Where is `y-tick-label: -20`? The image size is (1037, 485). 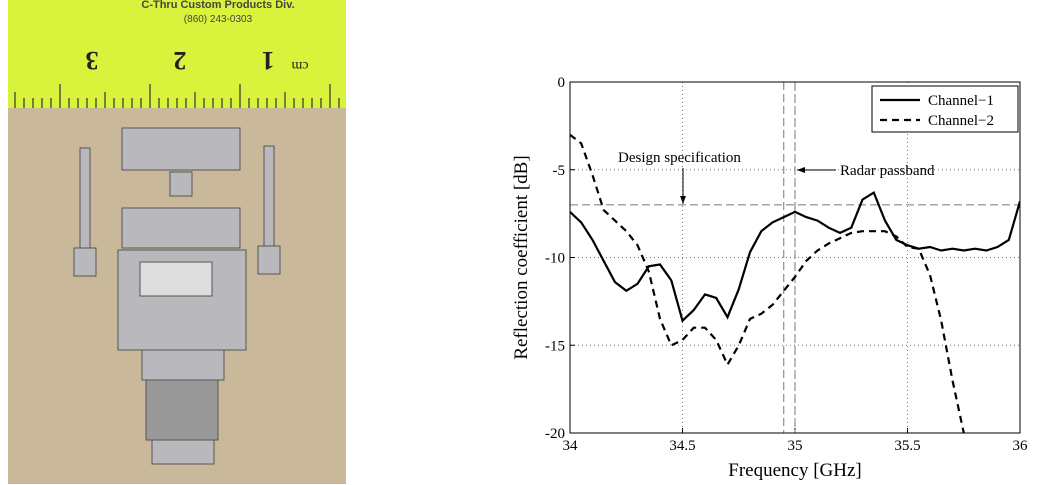
y-tick-label: -20 is located at coordinates (555, 434).